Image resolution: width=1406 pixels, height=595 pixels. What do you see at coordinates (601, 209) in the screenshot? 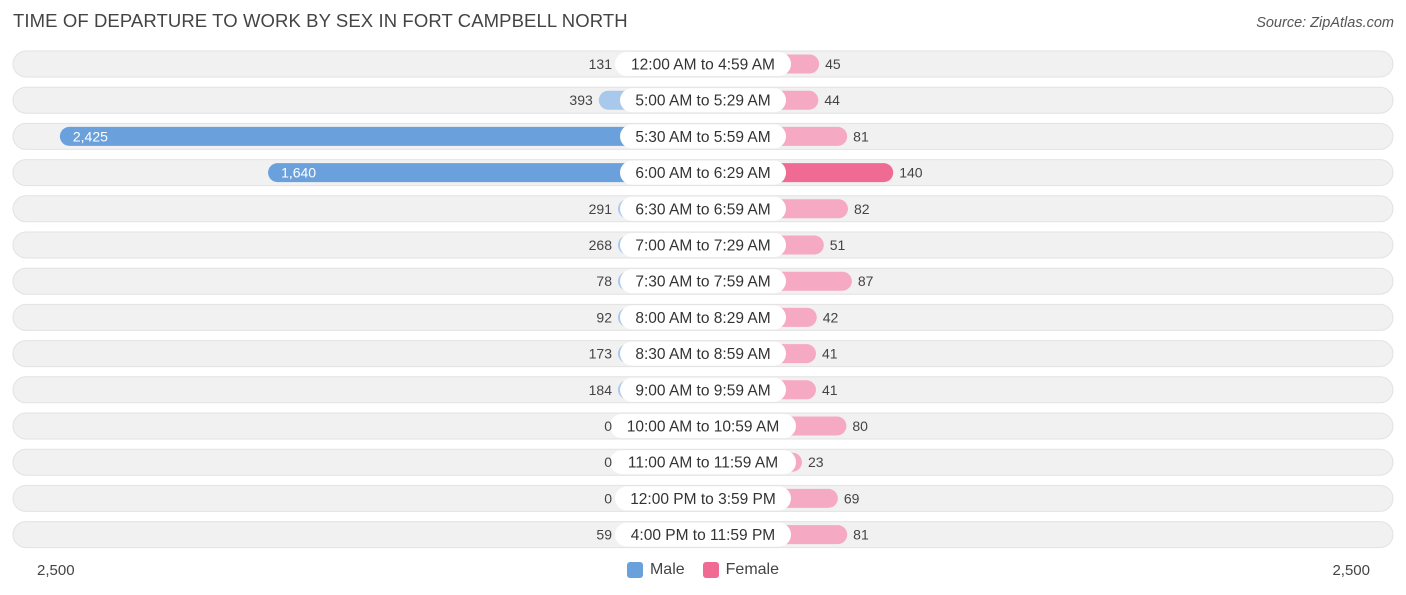
I see `male-value-label: 291` at bounding box center [601, 209].